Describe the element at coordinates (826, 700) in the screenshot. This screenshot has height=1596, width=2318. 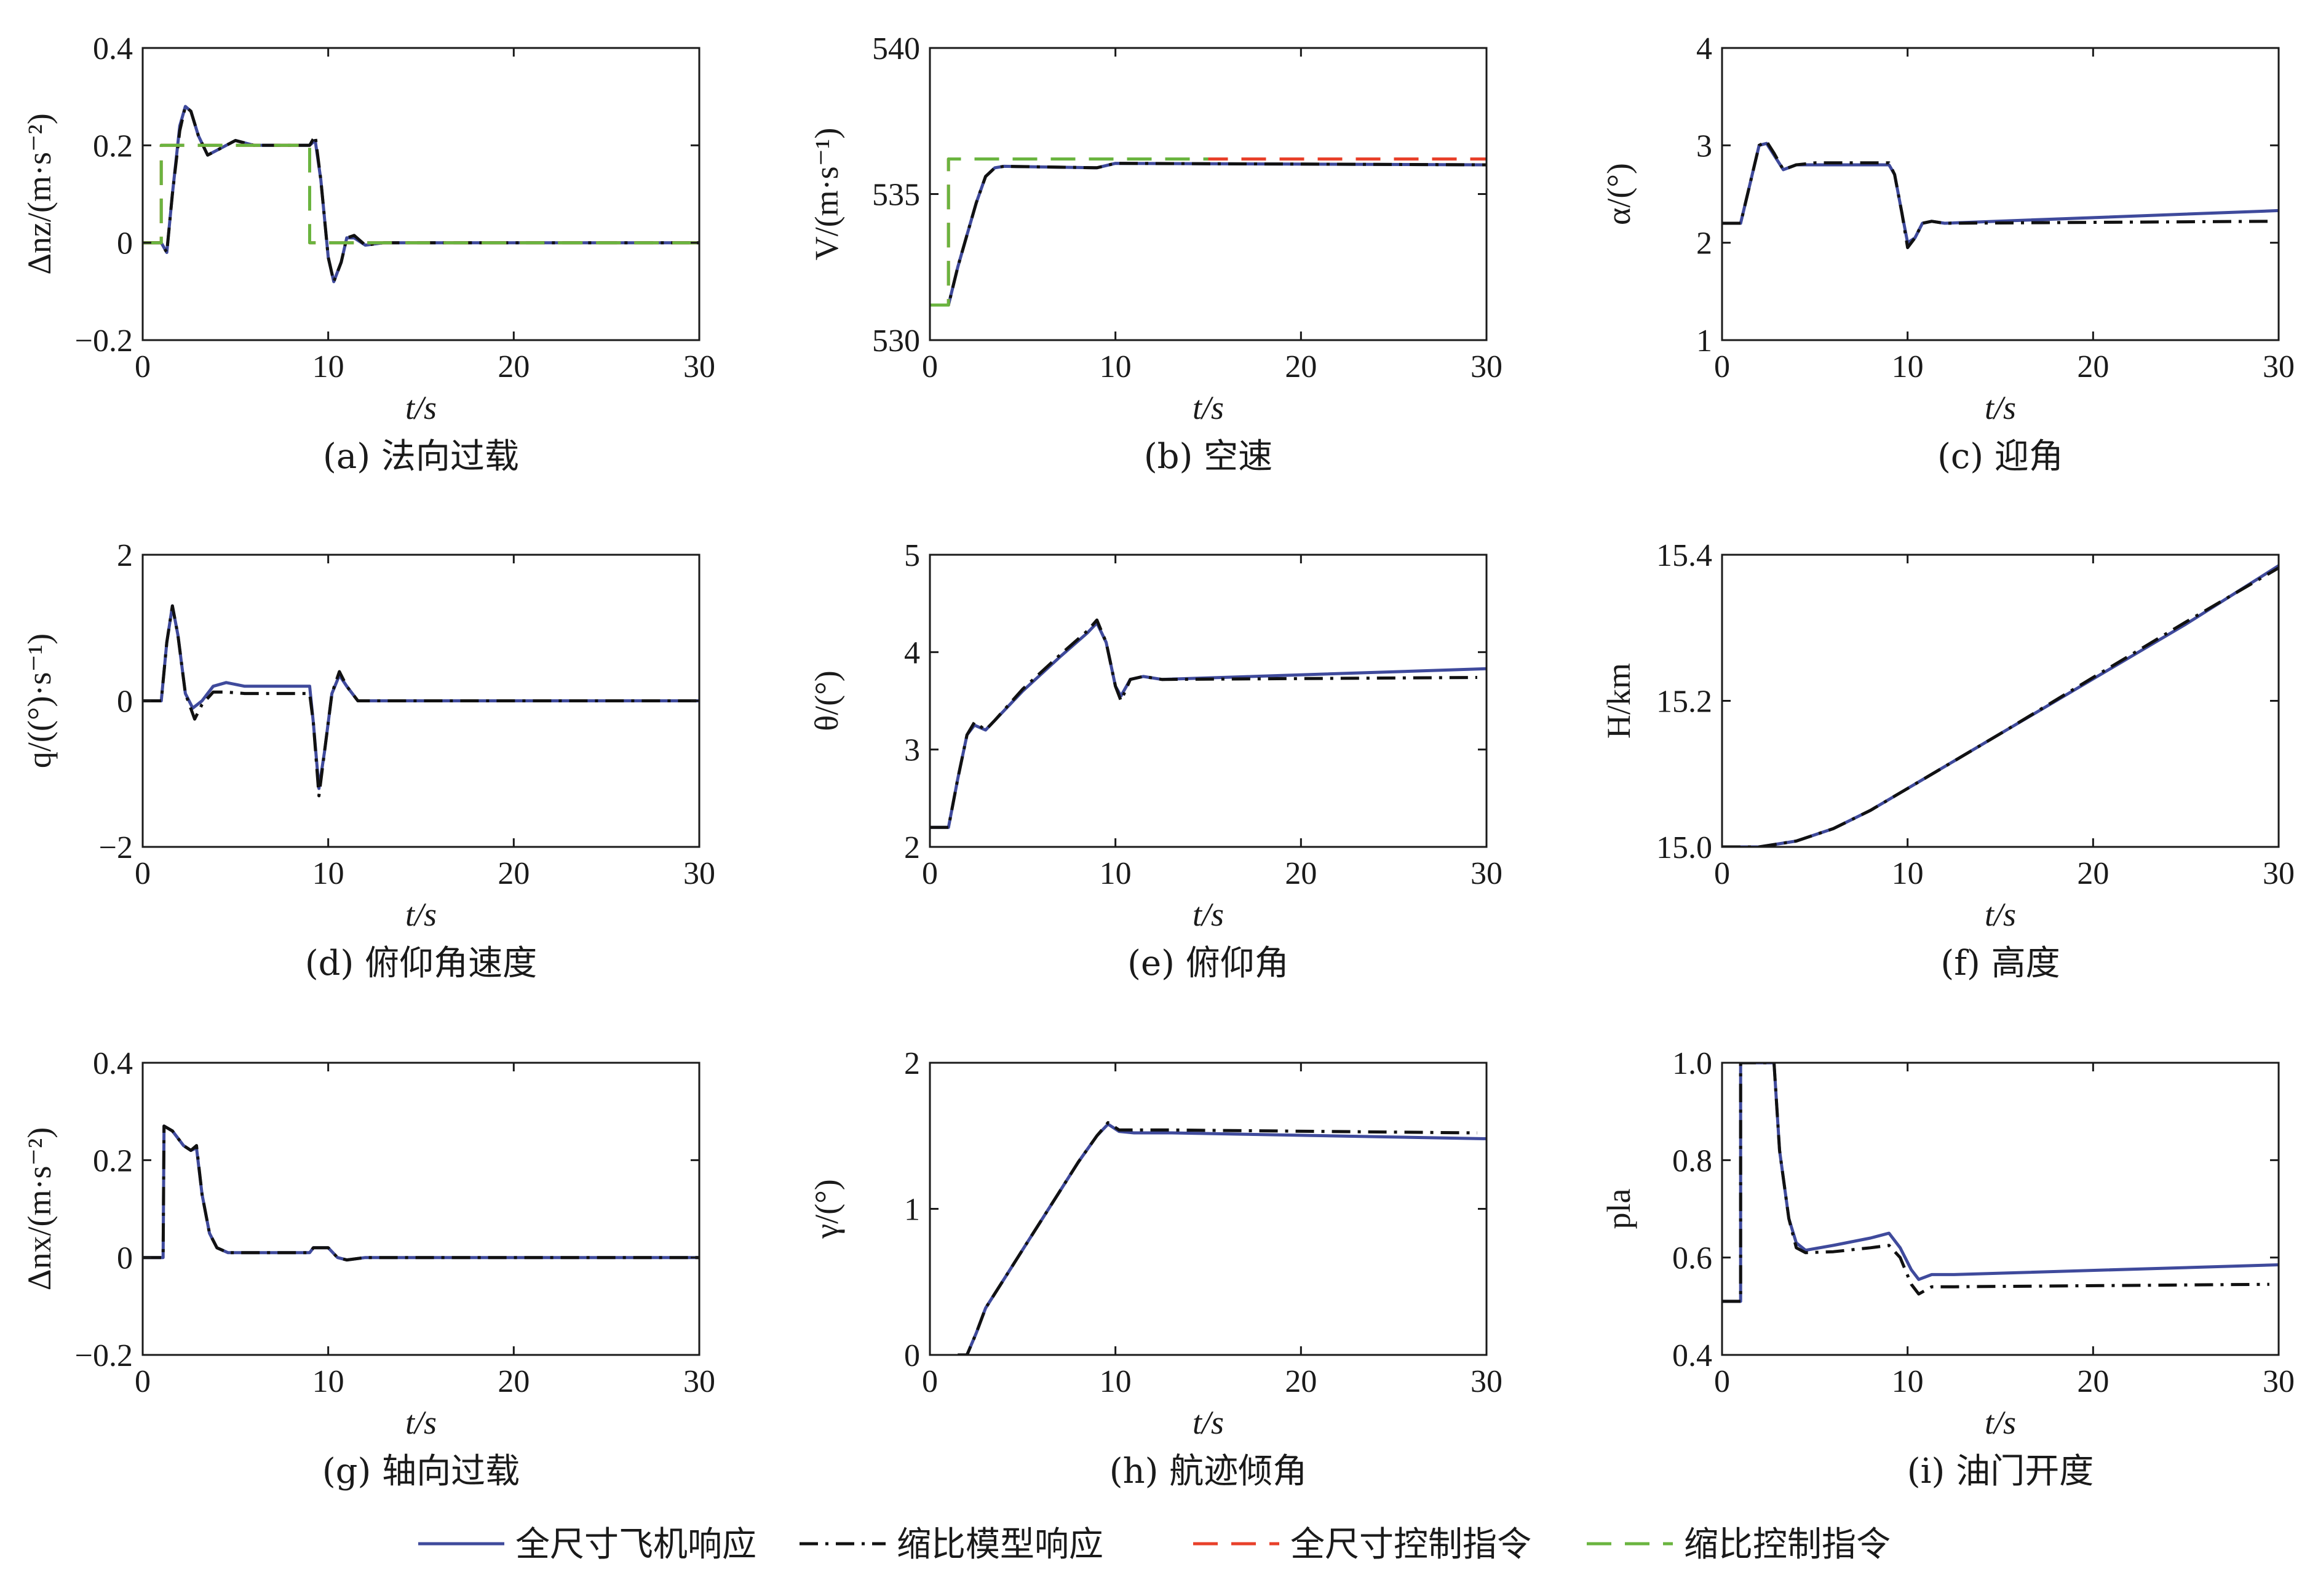
I see `y-axis-label: θ/(°)` at that location.